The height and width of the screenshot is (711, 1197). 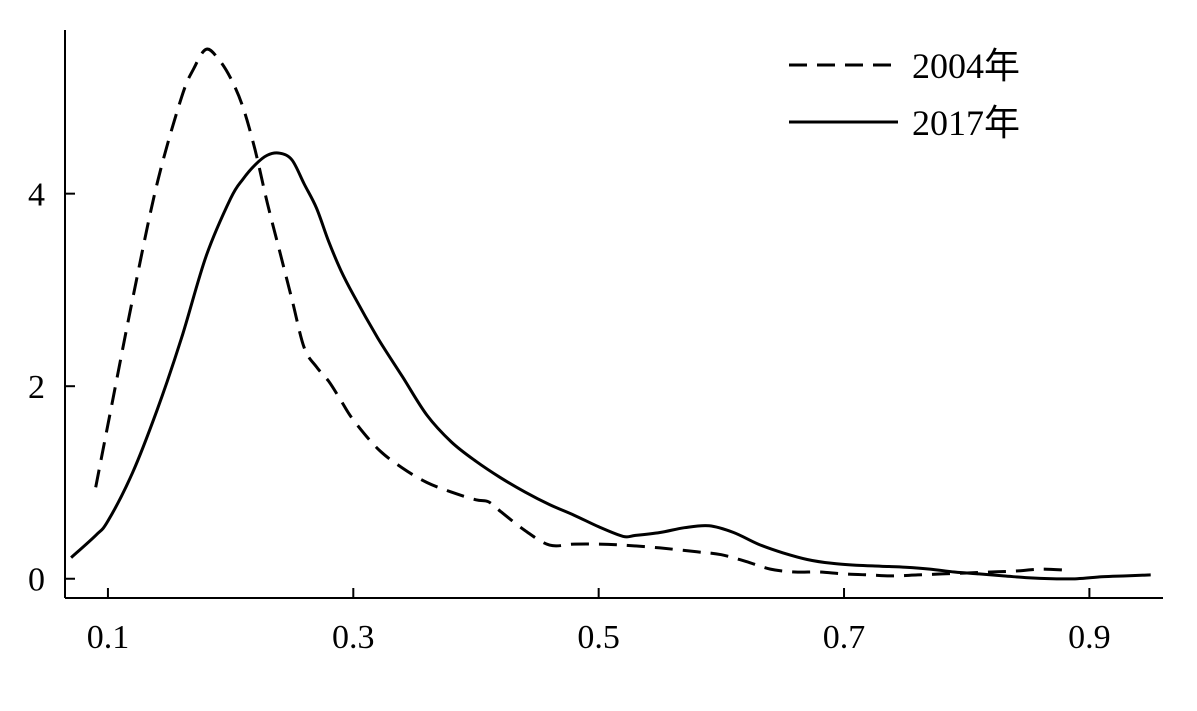 I want to click on x-tick-label: 0.7, so click(x=844, y=637).